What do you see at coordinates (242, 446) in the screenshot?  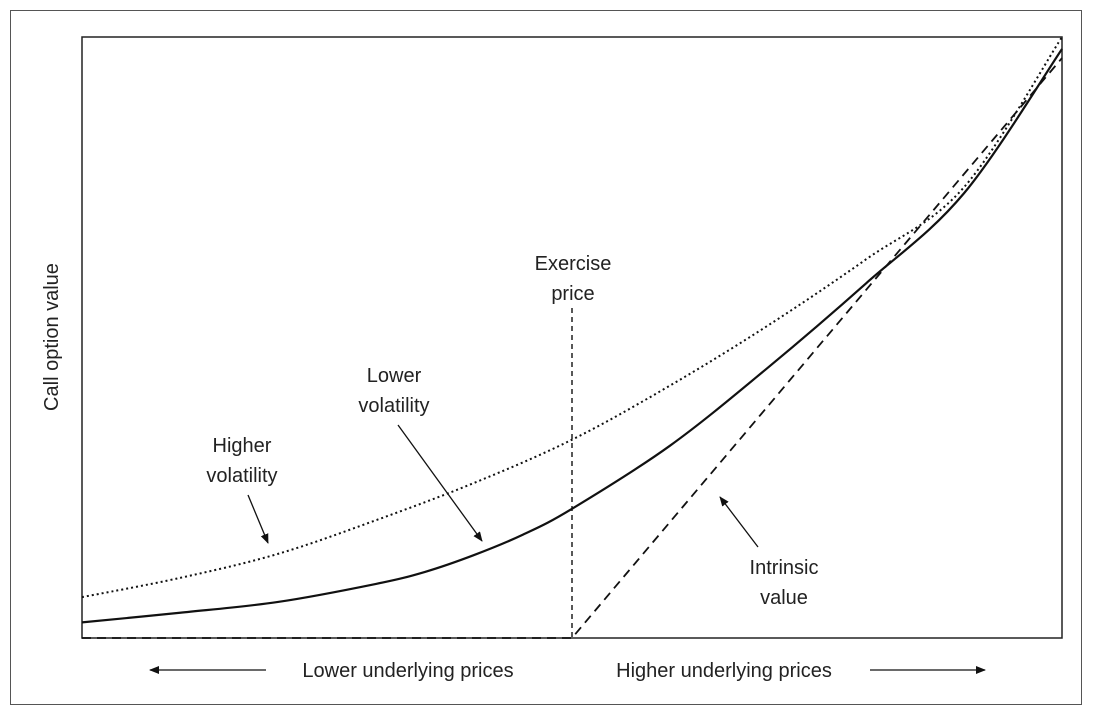 I see `higher-volatility-label-line1: Higher` at bounding box center [242, 446].